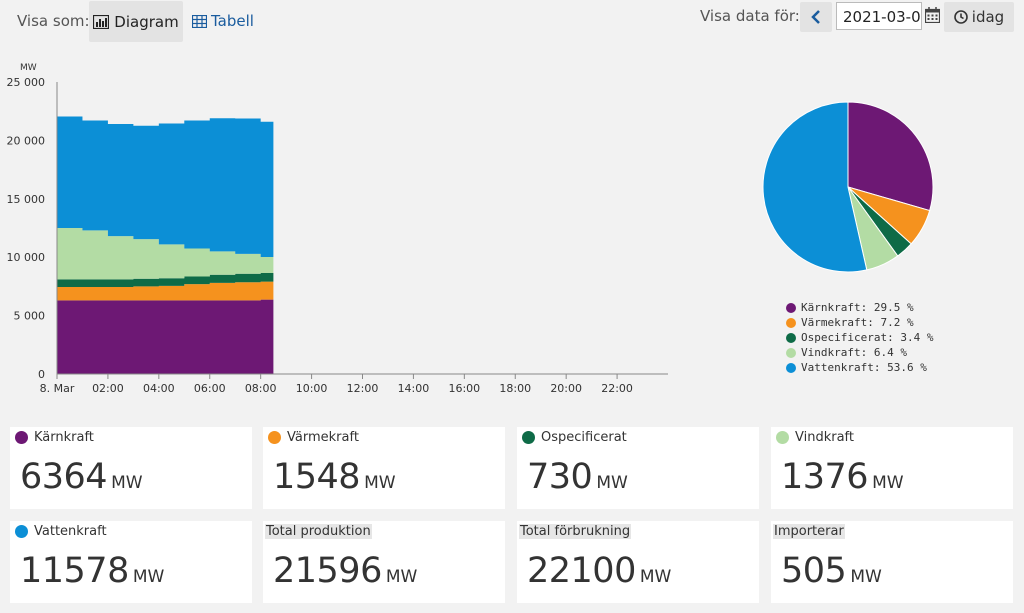 This screenshot has height=613, width=1024. What do you see at coordinates (210, 388) in the screenshot?
I see `x-tick-label: 06:00` at bounding box center [210, 388].